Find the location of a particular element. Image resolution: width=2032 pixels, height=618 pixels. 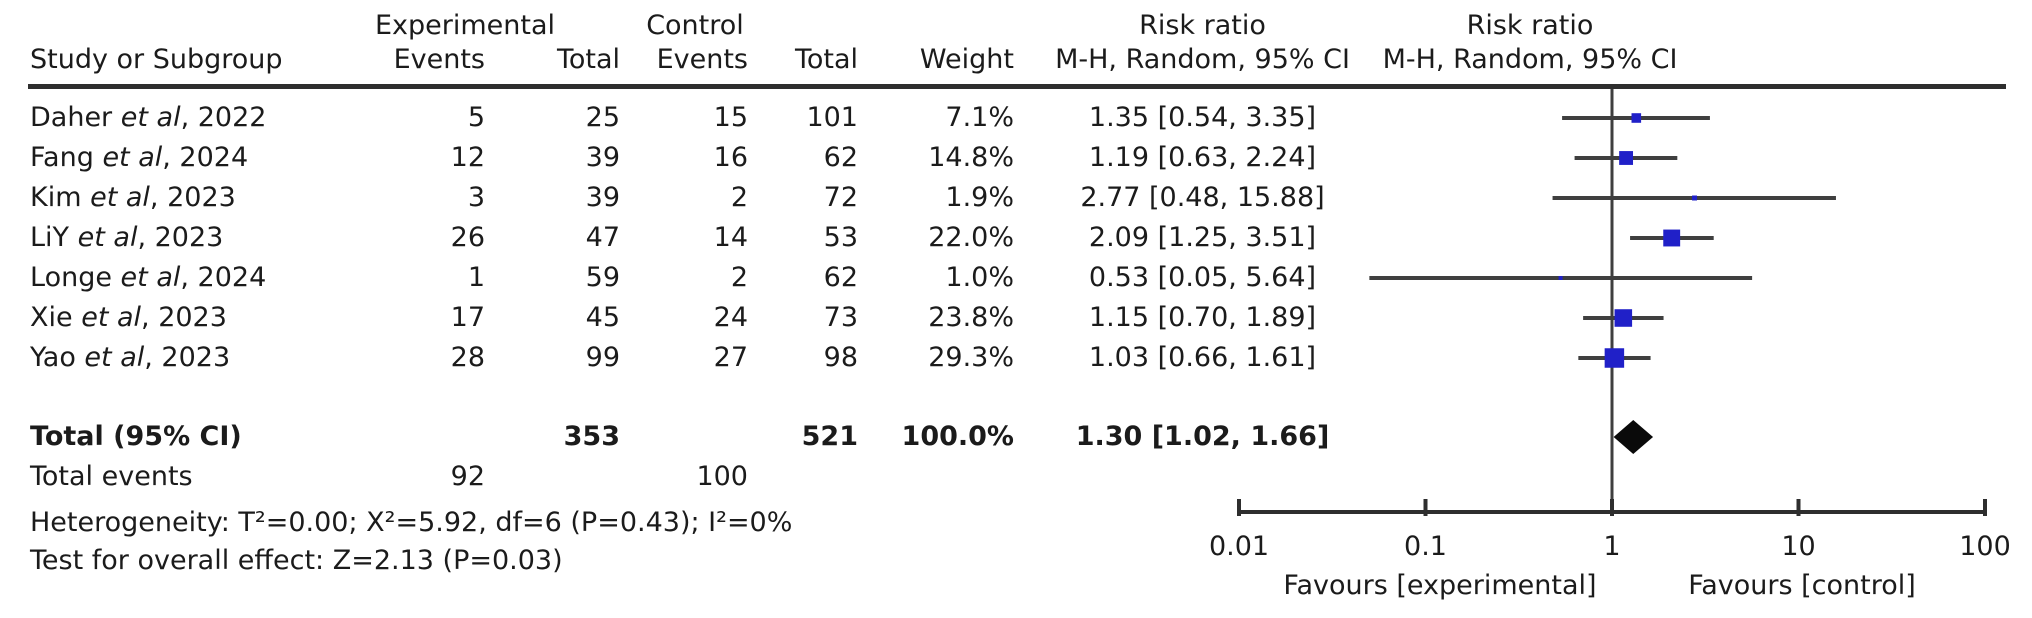

total-events-exp-value: 92 is located at coordinates (467, 476).